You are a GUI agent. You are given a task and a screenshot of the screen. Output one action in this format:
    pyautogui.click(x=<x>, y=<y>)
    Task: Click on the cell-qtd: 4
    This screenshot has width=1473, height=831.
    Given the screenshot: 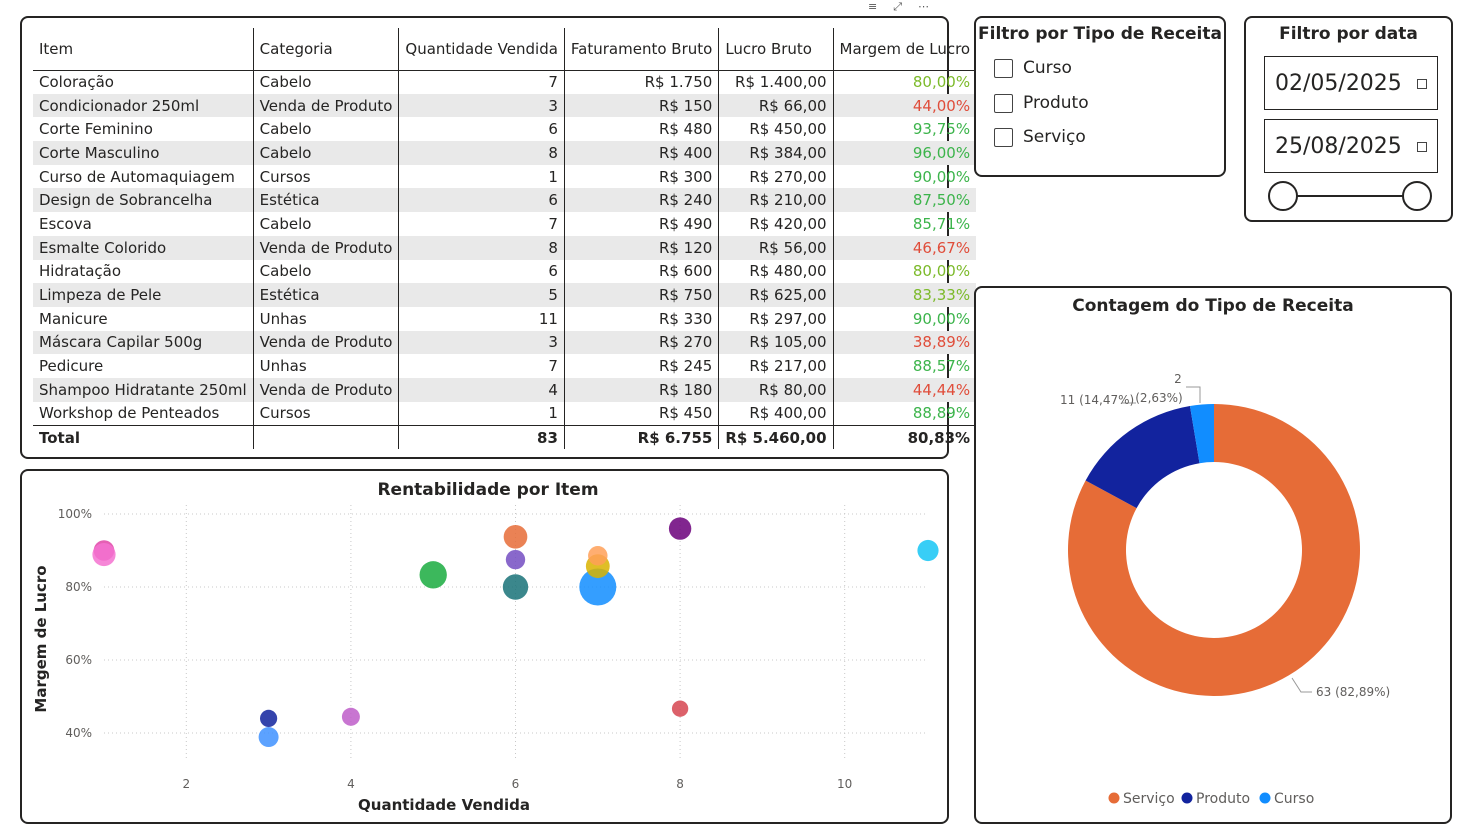 What is the action you would take?
    pyautogui.click(x=481, y=389)
    